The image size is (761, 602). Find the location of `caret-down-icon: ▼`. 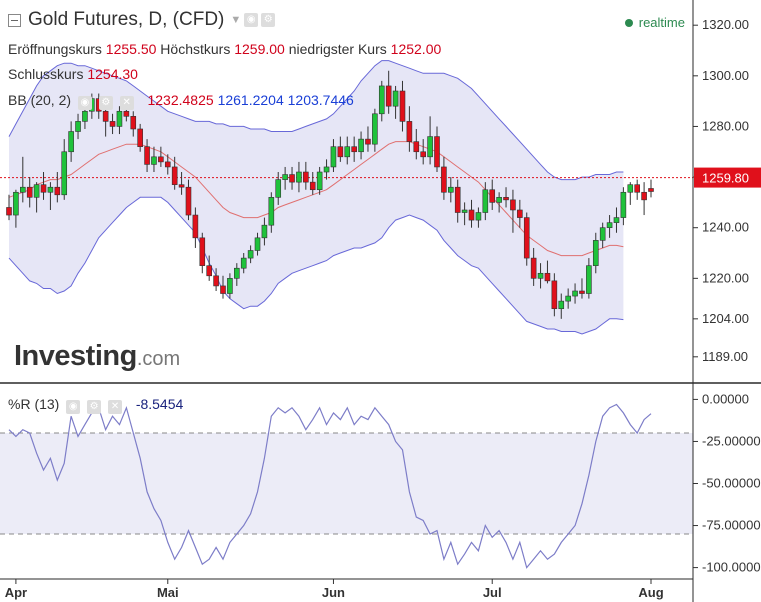

caret-down-icon: ▼ is located at coordinates (236, 20).